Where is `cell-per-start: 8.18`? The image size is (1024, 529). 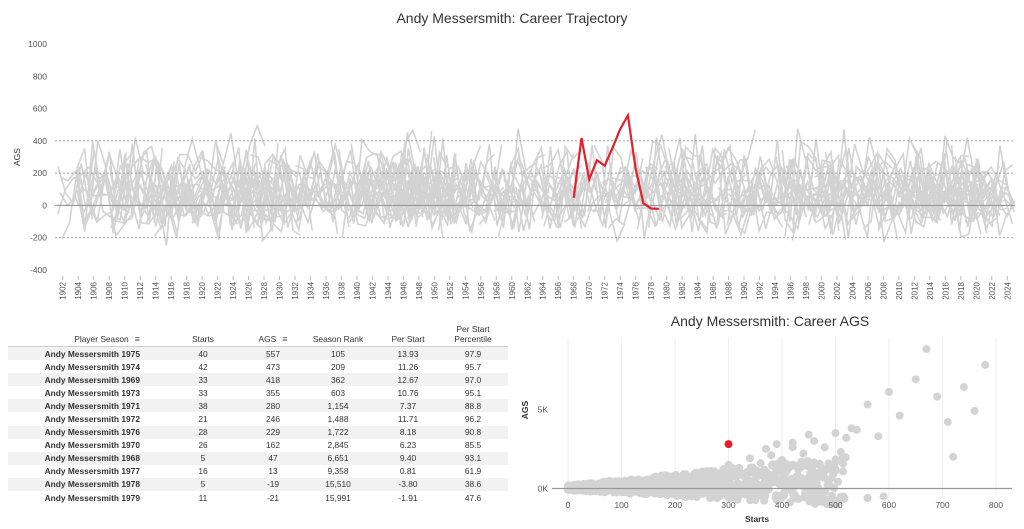 cell-per-start: 8.18 is located at coordinates (408, 432).